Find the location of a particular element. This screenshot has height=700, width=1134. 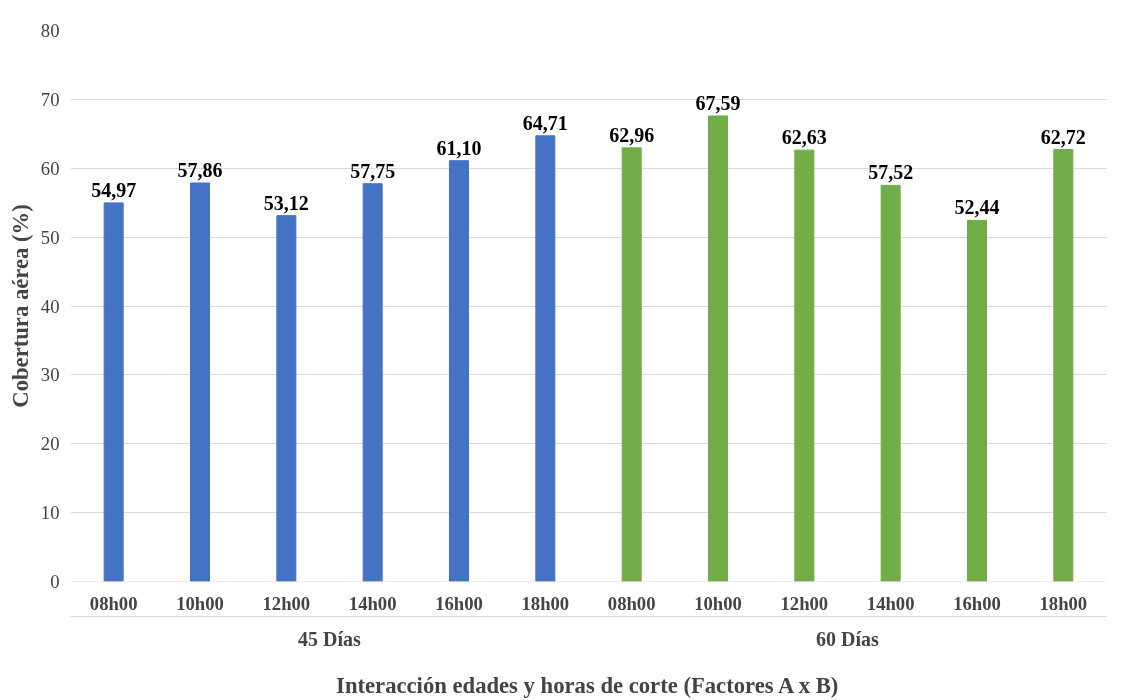

y-tick-label: 0 is located at coordinates (55, 581).